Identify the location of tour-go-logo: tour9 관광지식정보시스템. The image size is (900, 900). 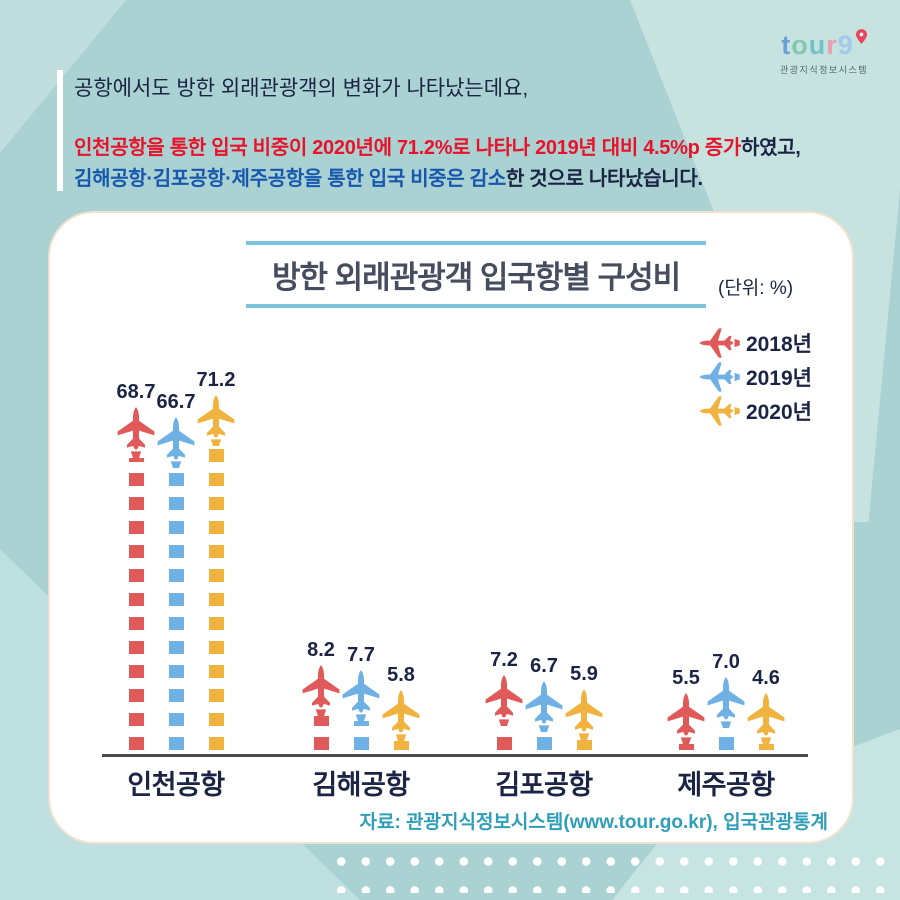
(824, 49).